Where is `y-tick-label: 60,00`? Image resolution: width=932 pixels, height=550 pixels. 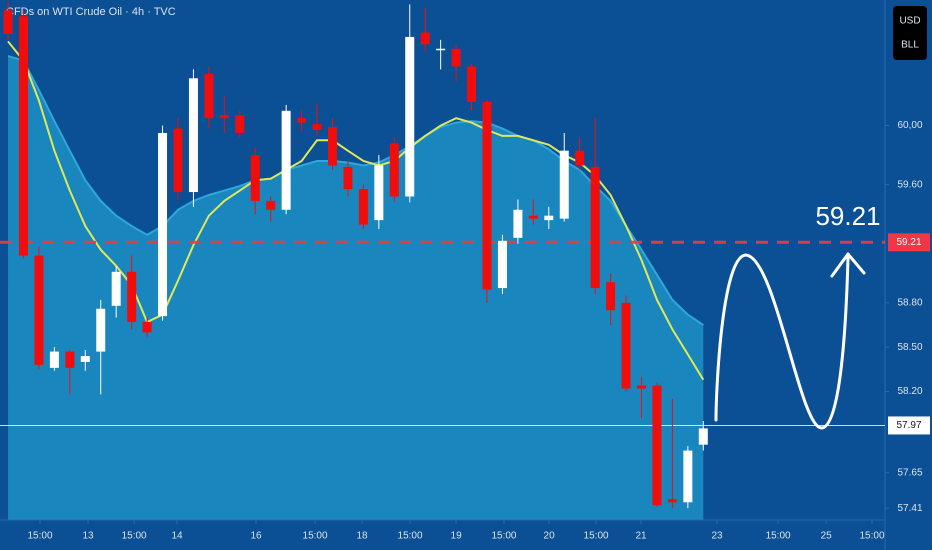 y-tick-label: 60,00 is located at coordinates (909, 125).